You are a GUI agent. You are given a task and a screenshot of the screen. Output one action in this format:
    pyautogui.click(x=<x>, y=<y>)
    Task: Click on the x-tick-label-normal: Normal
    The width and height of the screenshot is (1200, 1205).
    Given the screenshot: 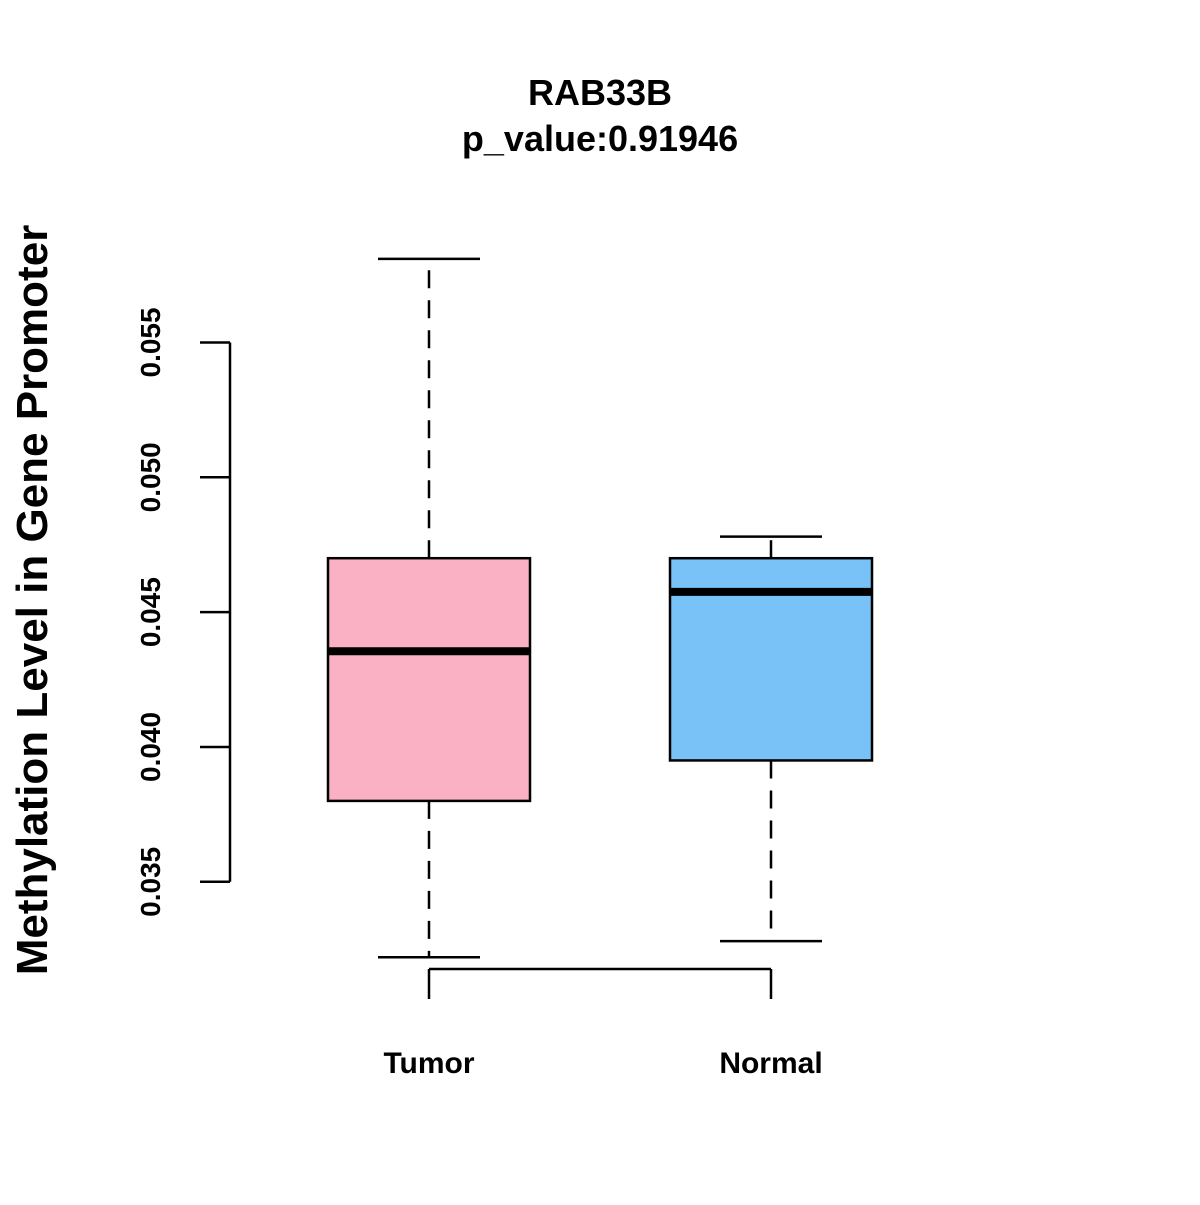 What is the action you would take?
    pyautogui.click(x=770, y=1063)
    